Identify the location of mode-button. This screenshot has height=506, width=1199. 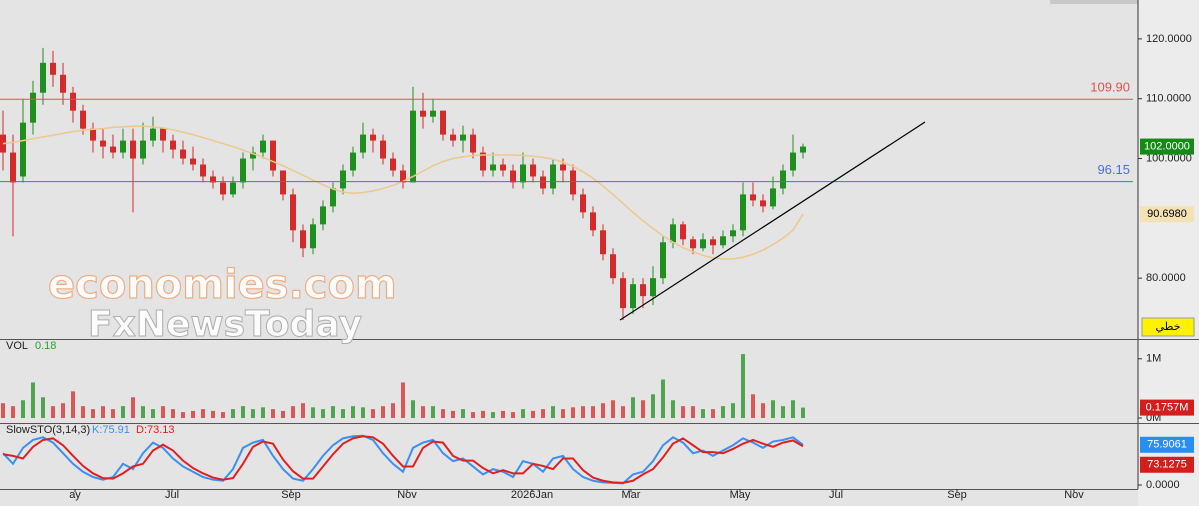
(1168, 327).